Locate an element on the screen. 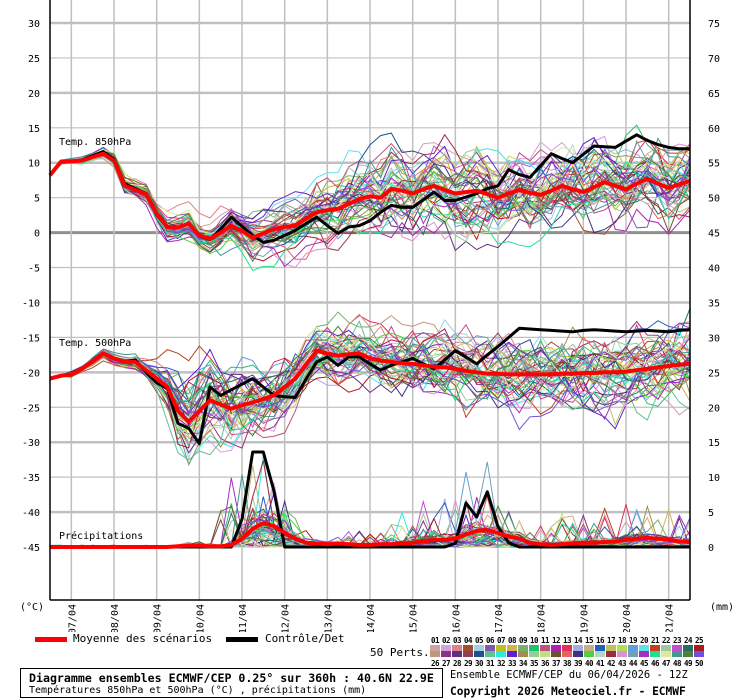 Image resolution: width=740 pixels, height=700 pixels. member-number: 37 is located at coordinates (556, 663).